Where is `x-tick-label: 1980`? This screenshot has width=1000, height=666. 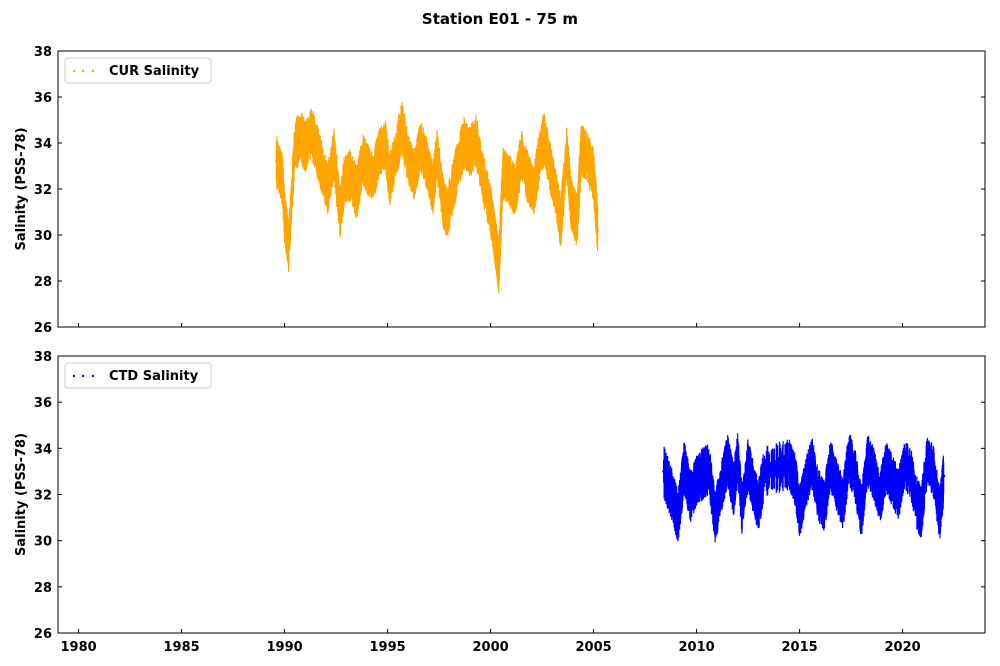 x-tick-label: 1980 is located at coordinates (79, 647).